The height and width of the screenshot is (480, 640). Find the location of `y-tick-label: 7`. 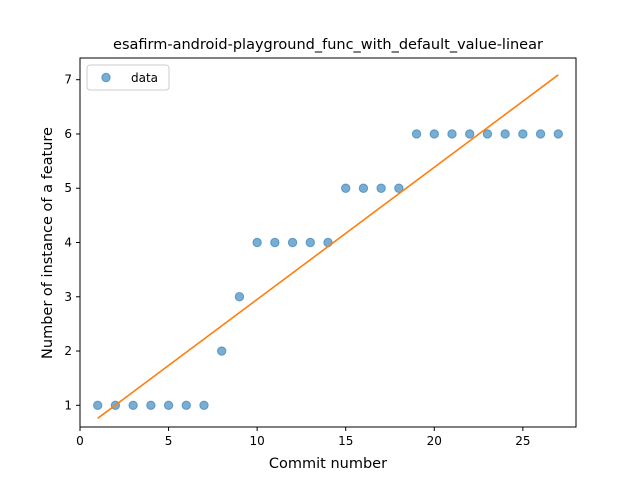

y-tick-label: 7 is located at coordinates (68, 80).